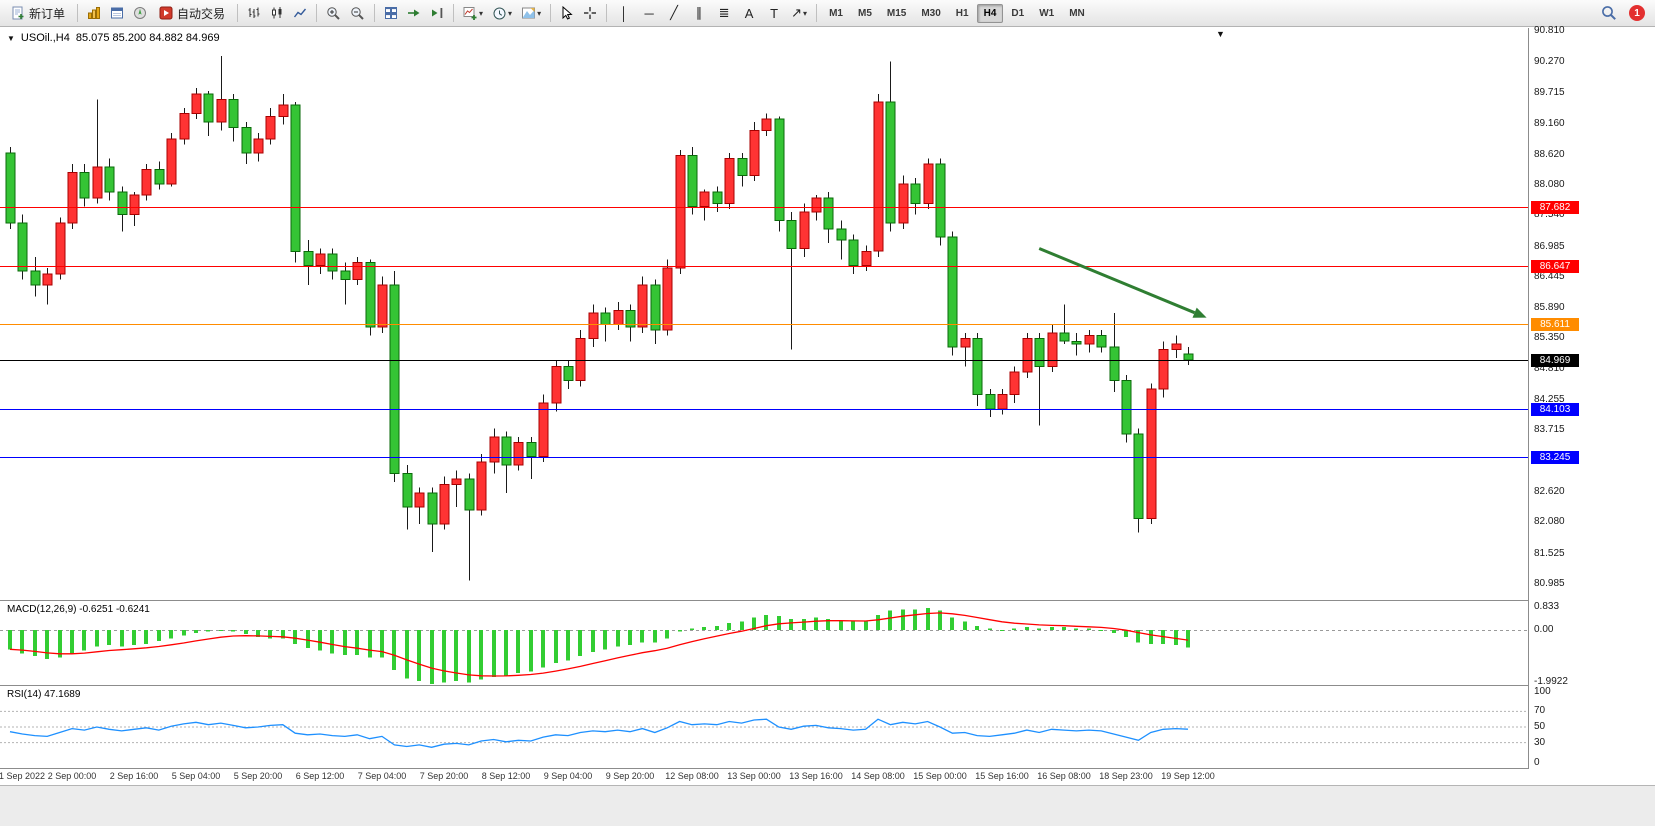 This screenshot has width=1655, height=826. Describe the element at coordinates (473, 13) in the screenshot. I see `indicators-button: ▾` at that location.